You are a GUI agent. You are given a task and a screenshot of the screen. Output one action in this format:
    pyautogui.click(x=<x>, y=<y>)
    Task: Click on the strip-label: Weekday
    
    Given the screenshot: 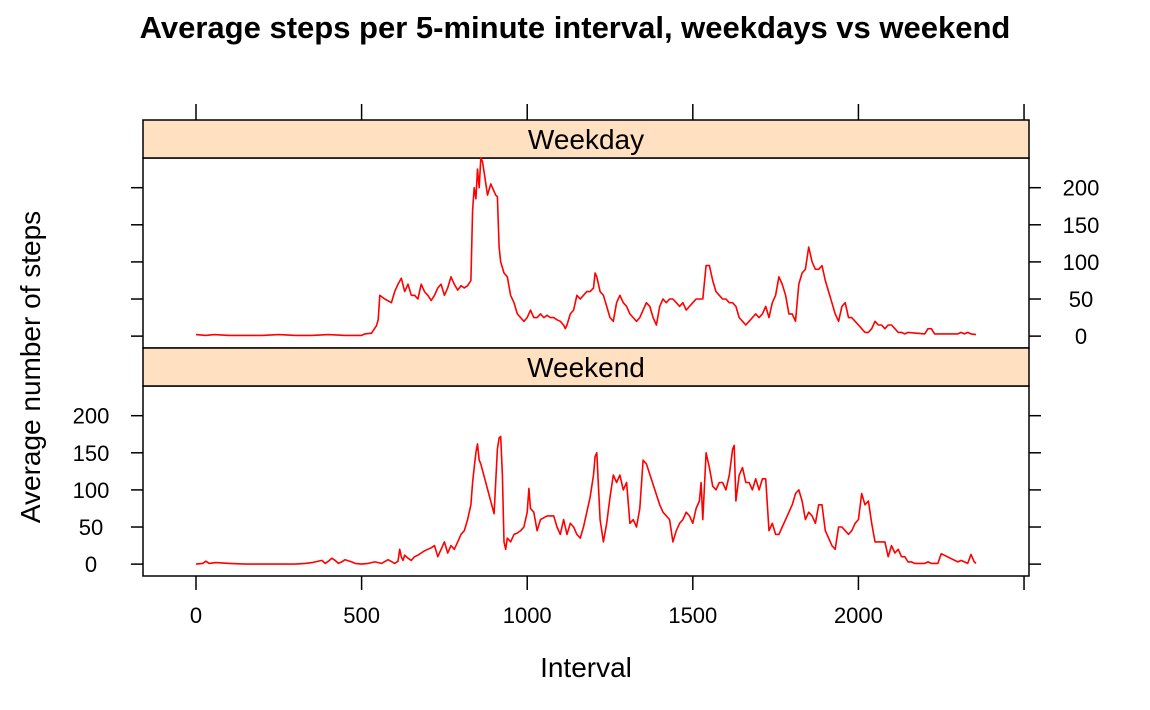 What is the action you would take?
    pyautogui.click(x=586, y=139)
    